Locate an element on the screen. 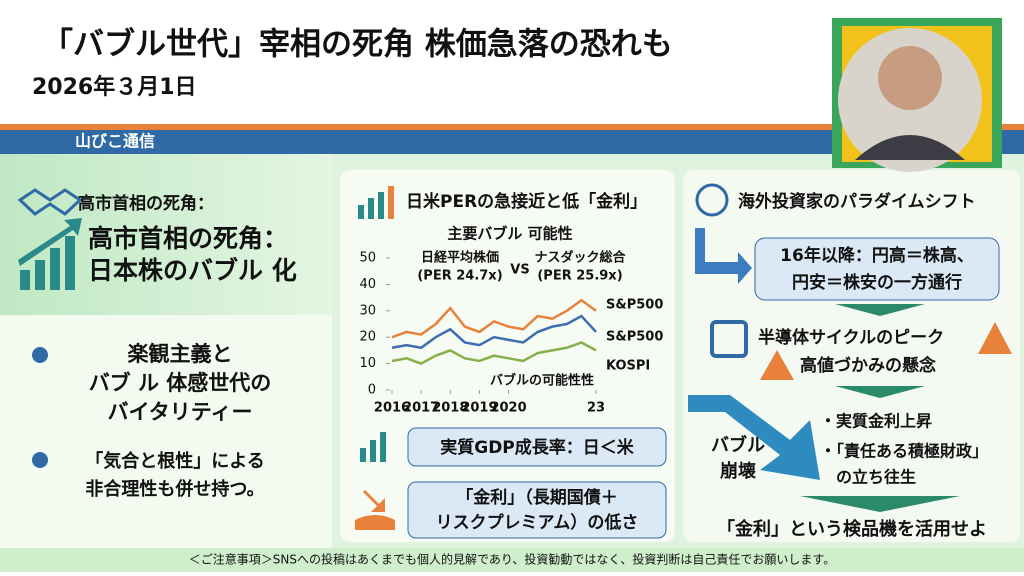 Image resolution: width=1024 pixels, height=576 pixels. x-tick-label: 2016 is located at coordinates (392, 408).